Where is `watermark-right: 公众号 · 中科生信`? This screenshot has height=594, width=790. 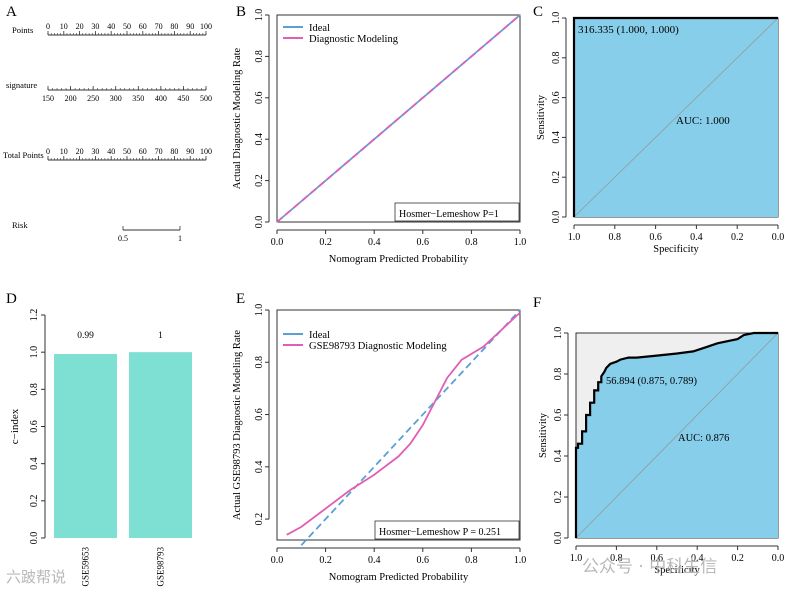 watermark-right: 公众号 · 中科生信 is located at coordinates (650, 567).